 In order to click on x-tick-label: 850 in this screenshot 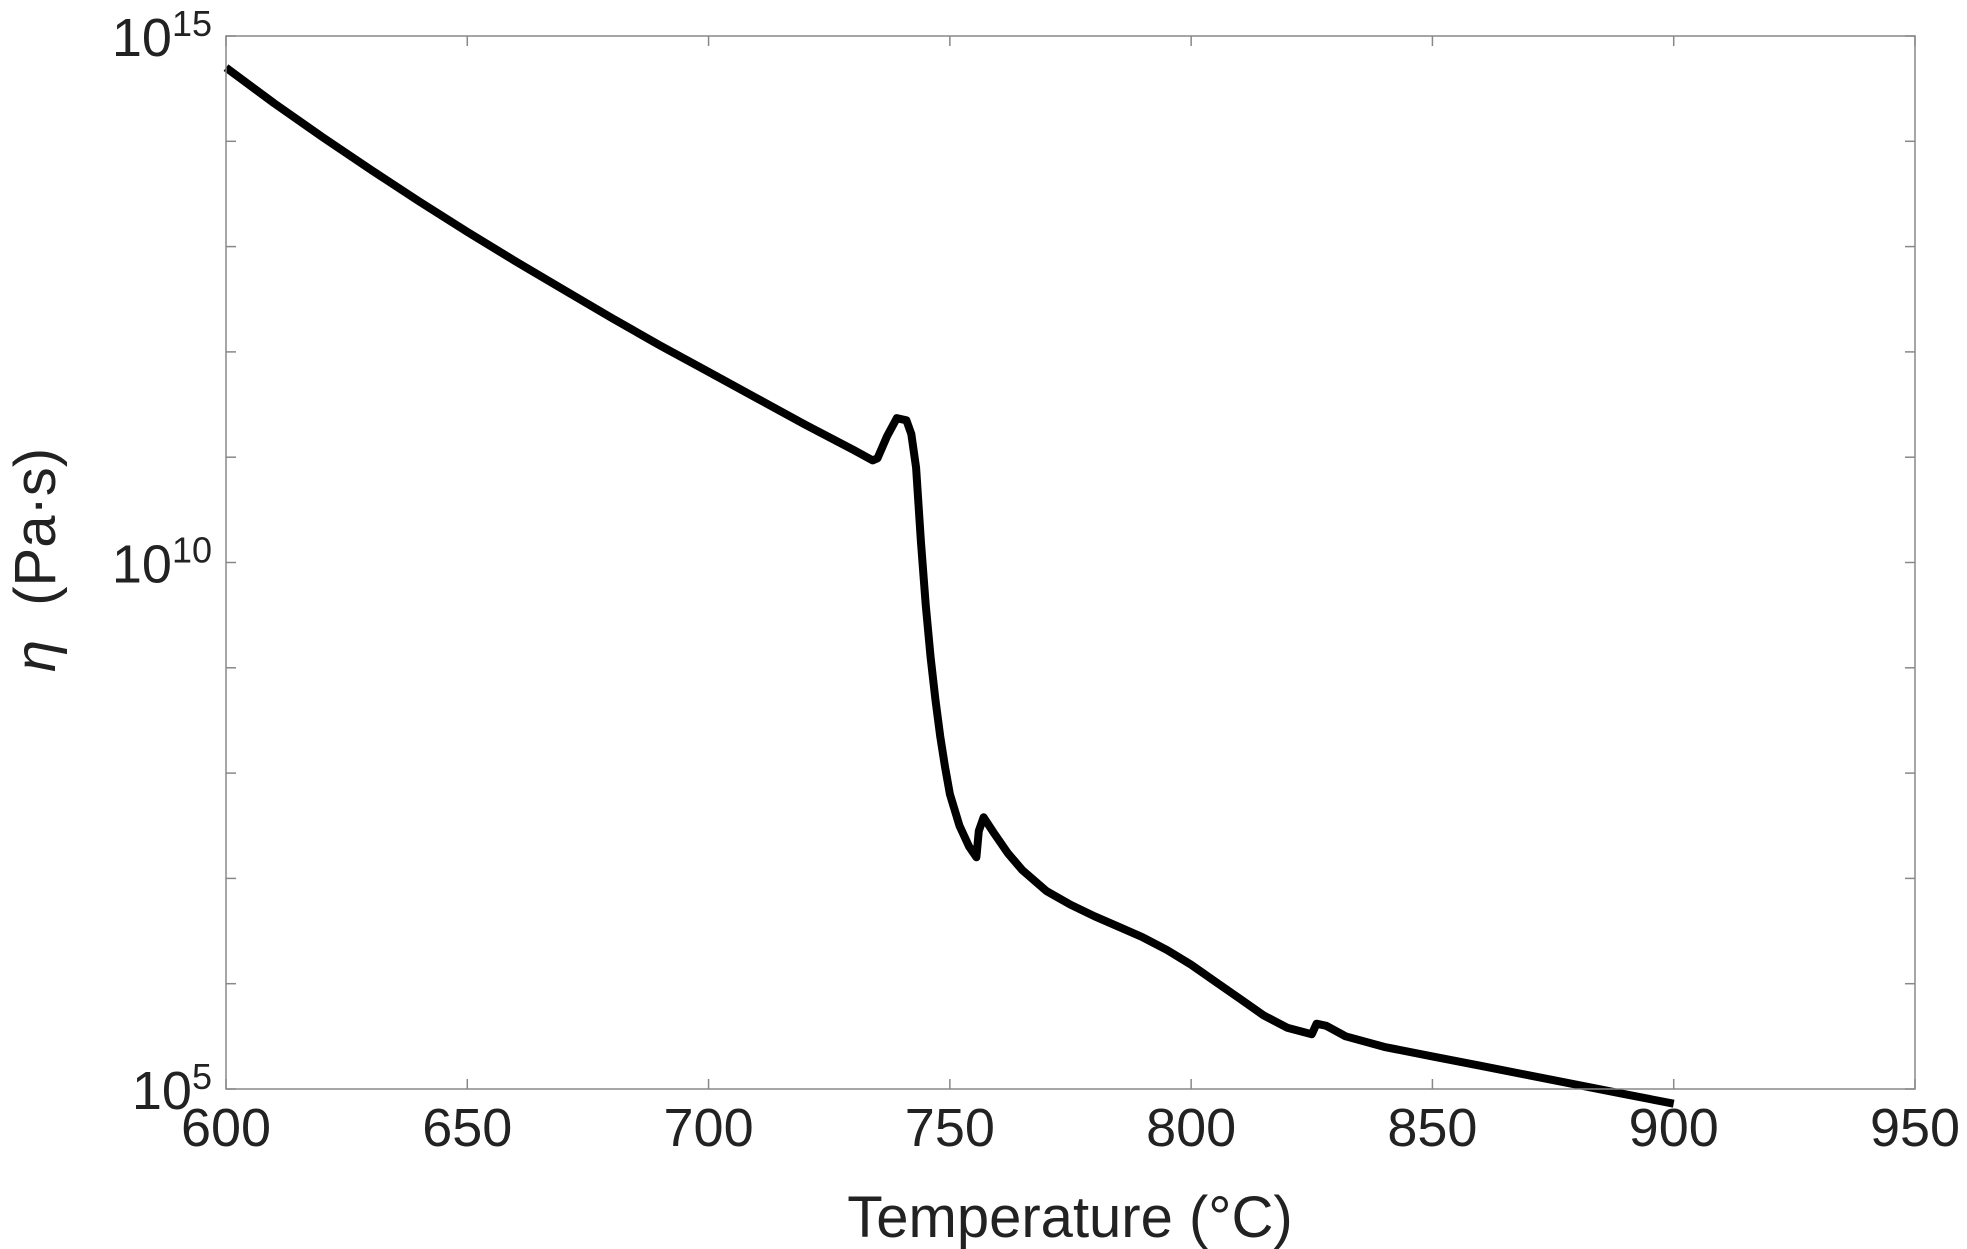, I will do `click(1432, 1128)`.